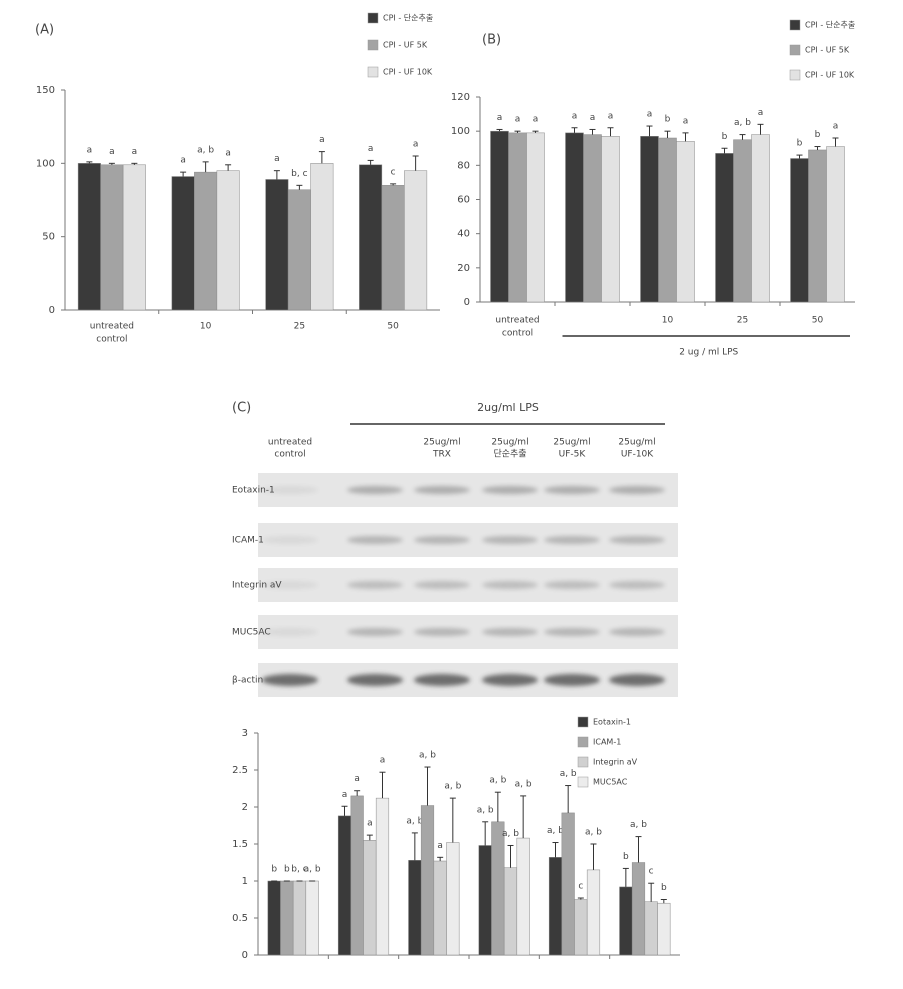 Image resolution: width=903 pixels, height=989 pixels. I want to click on y-tick-label: 150, so click(45, 90).